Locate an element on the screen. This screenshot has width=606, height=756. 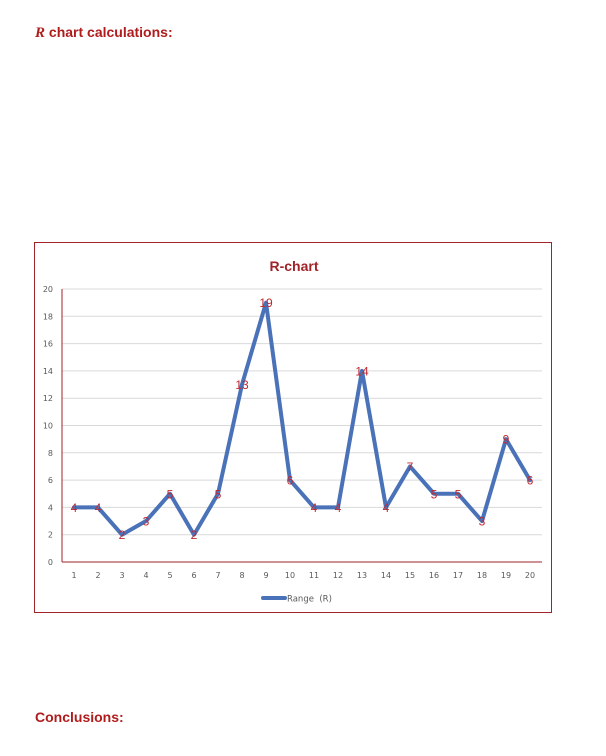
y-tick-label: 4 is located at coordinates (50, 507).